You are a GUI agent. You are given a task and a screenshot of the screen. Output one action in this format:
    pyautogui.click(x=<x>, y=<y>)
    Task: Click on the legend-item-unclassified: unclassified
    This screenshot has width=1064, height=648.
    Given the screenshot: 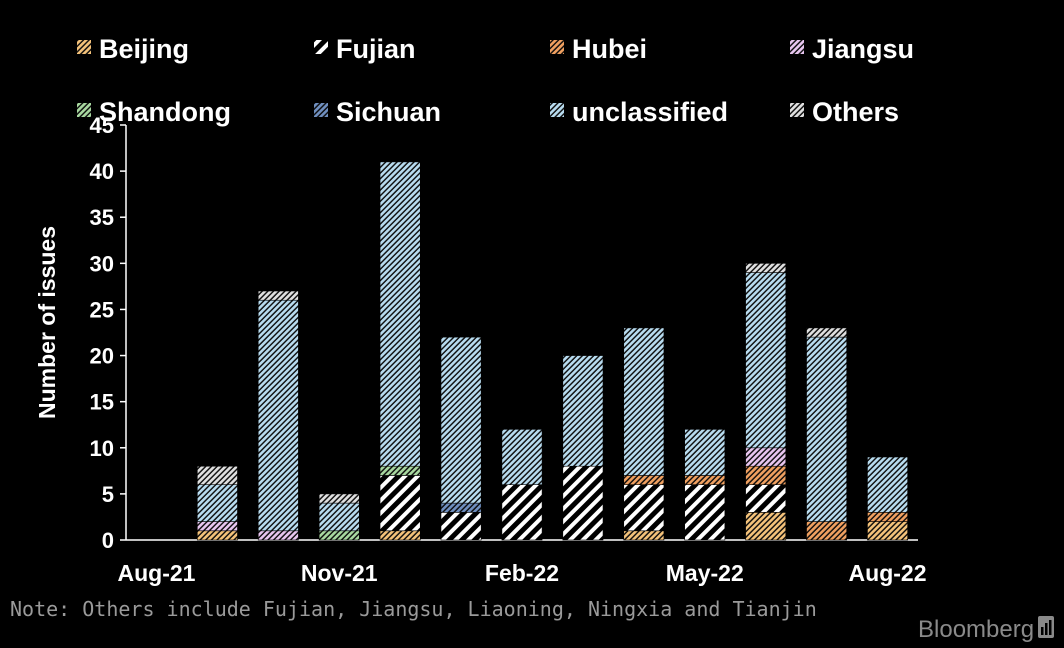 What is the action you would take?
    pyautogui.click(x=639, y=112)
    